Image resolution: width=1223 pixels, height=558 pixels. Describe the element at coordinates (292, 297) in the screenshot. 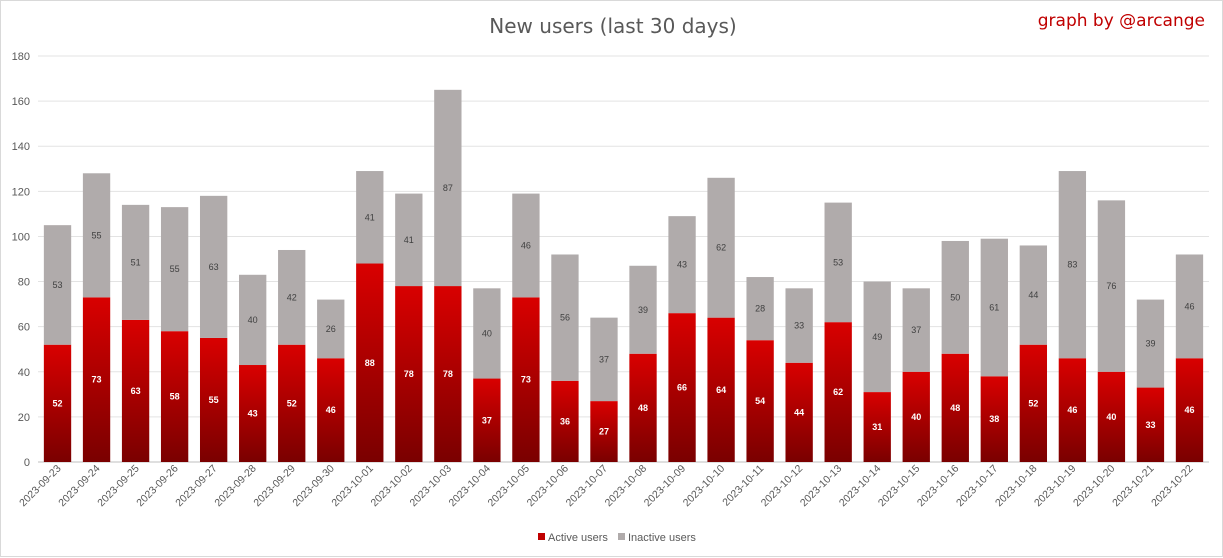

I see `data-label-inactive: 42` at that location.